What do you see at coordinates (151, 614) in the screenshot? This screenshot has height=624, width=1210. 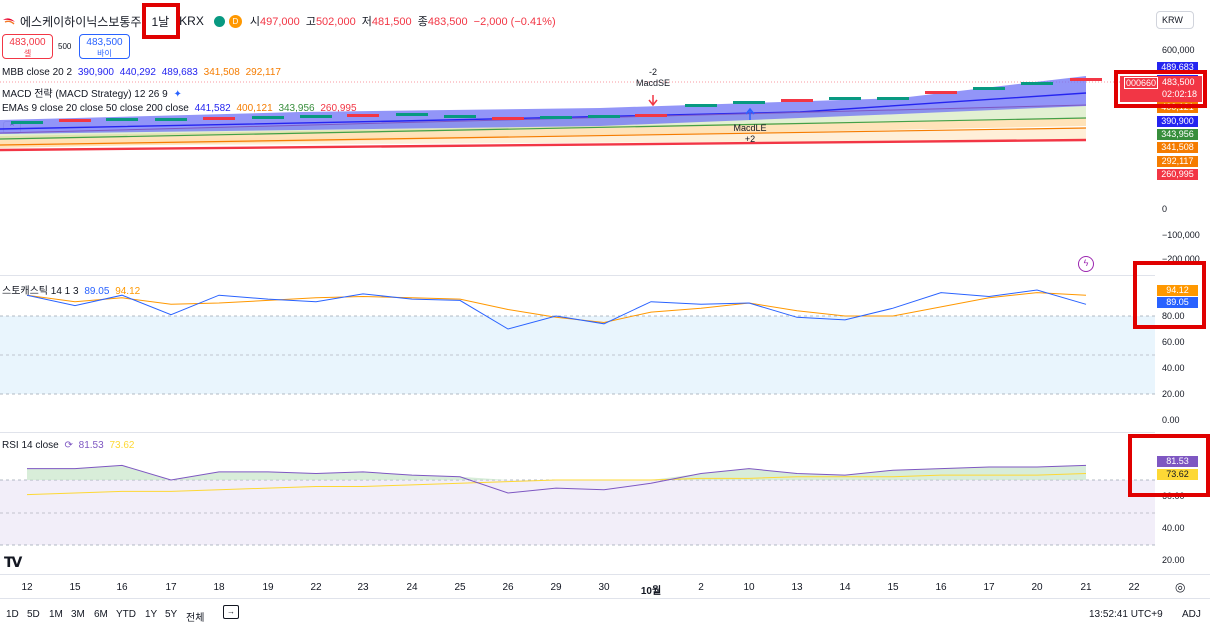 I see `timeframe-button: 1Y` at bounding box center [151, 614].